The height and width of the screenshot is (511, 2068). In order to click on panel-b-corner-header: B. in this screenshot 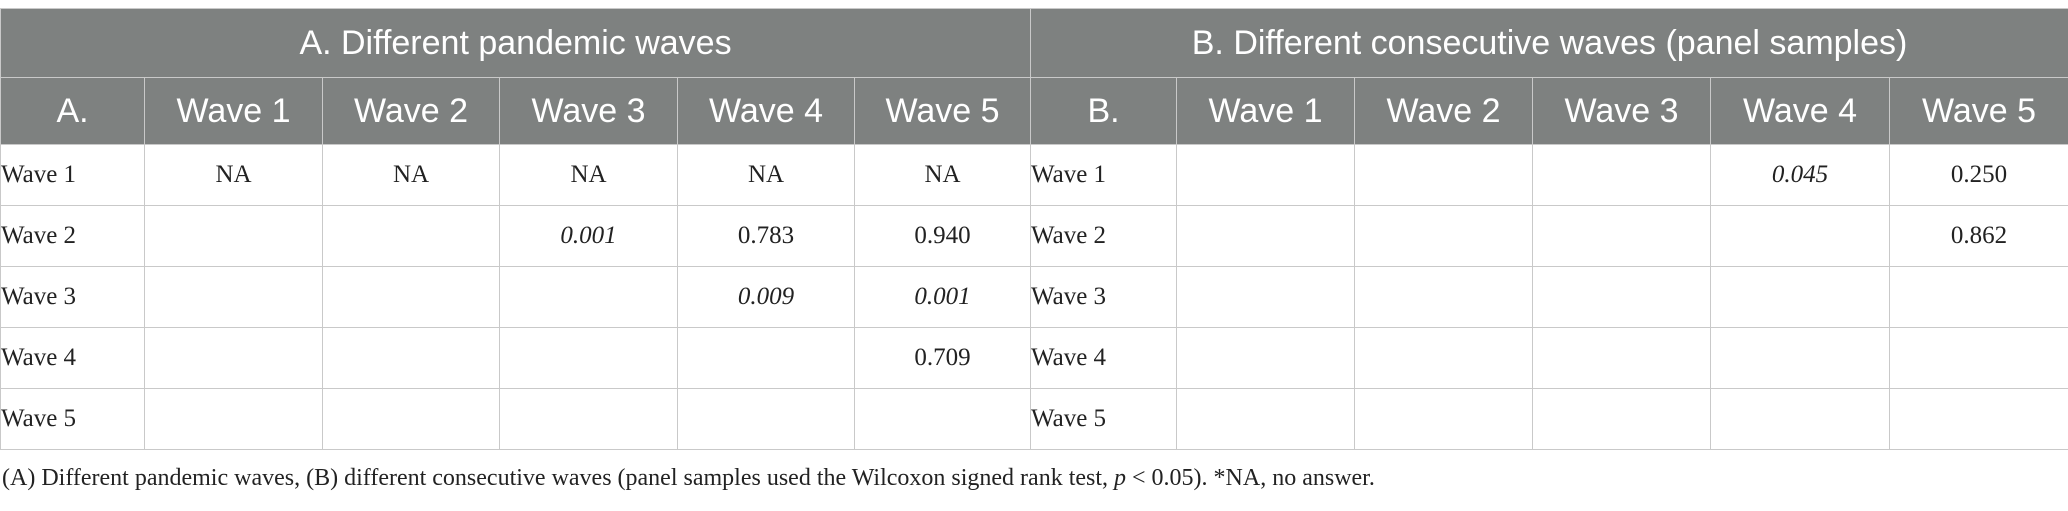, I will do `click(1104, 111)`.